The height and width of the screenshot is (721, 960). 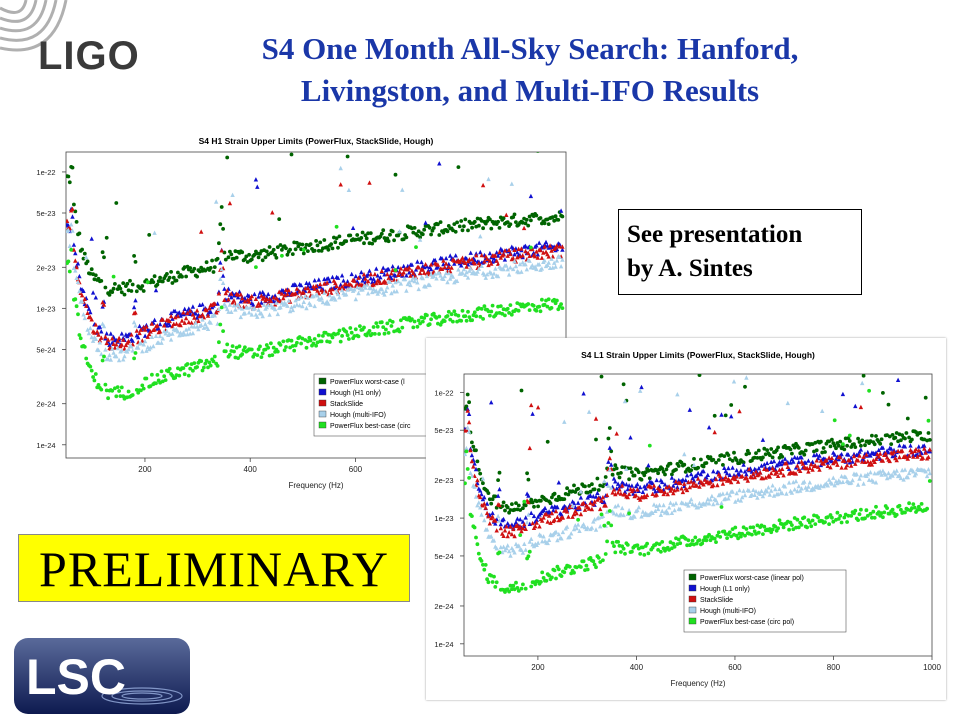 I want to click on h1-y-tick-label: 1e-22, so click(x=45, y=172).